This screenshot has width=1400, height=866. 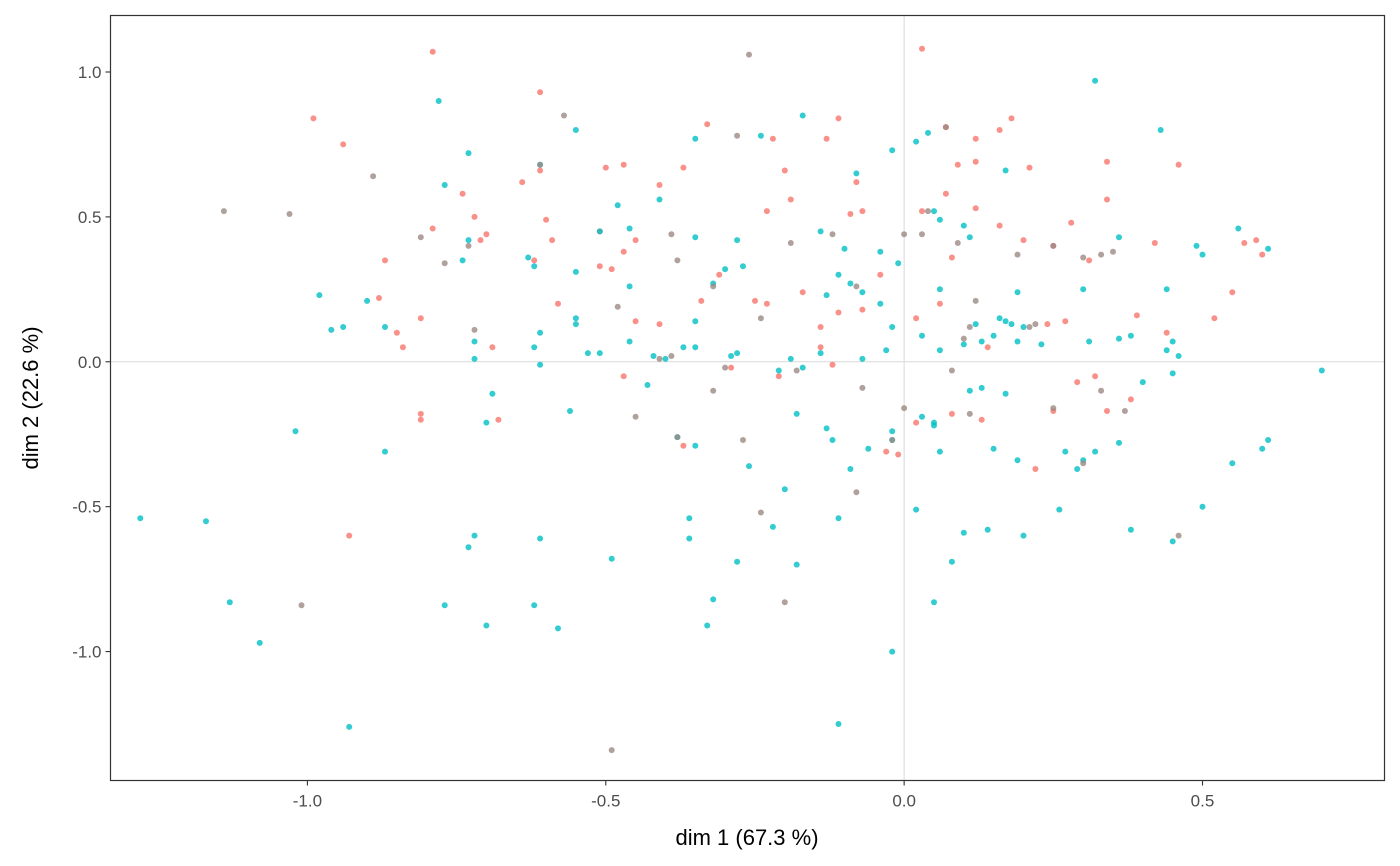 What do you see at coordinates (91, 362) in the screenshot?
I see `y-axis: -1.0 -0.5 0.0 0.5 1.0` at bounding box center [91, 362].